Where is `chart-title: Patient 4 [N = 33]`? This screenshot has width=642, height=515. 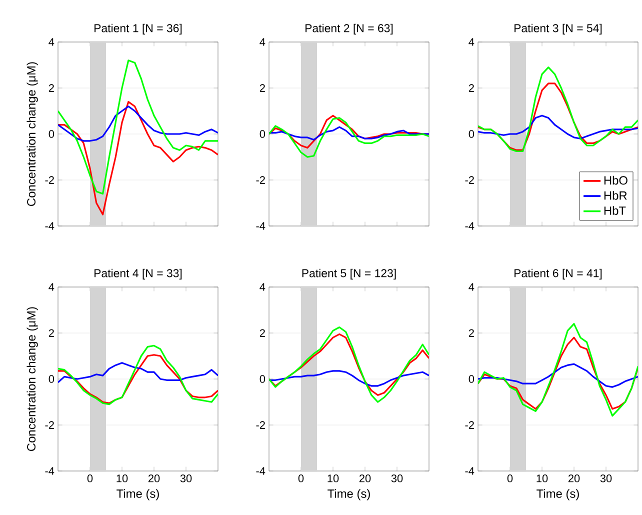
chart-title: Patient 4 [N = 33] is located at coordinates (138, 274).